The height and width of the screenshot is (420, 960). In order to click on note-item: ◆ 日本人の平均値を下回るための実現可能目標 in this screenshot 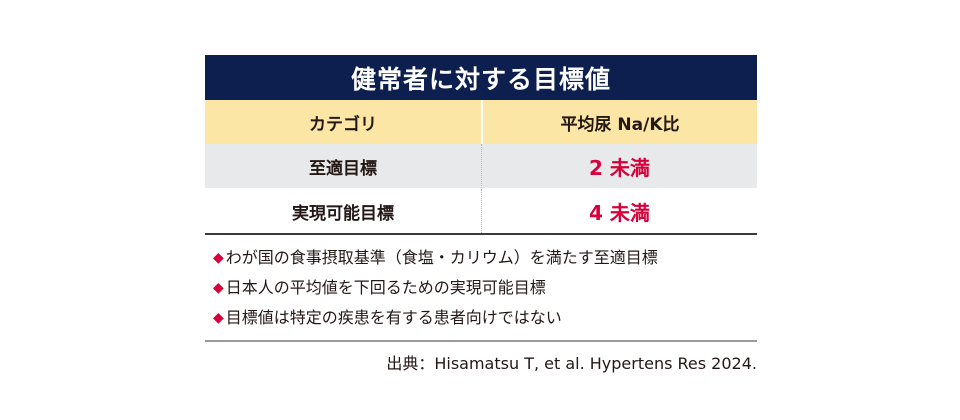, I will do `click(435, 288)`.